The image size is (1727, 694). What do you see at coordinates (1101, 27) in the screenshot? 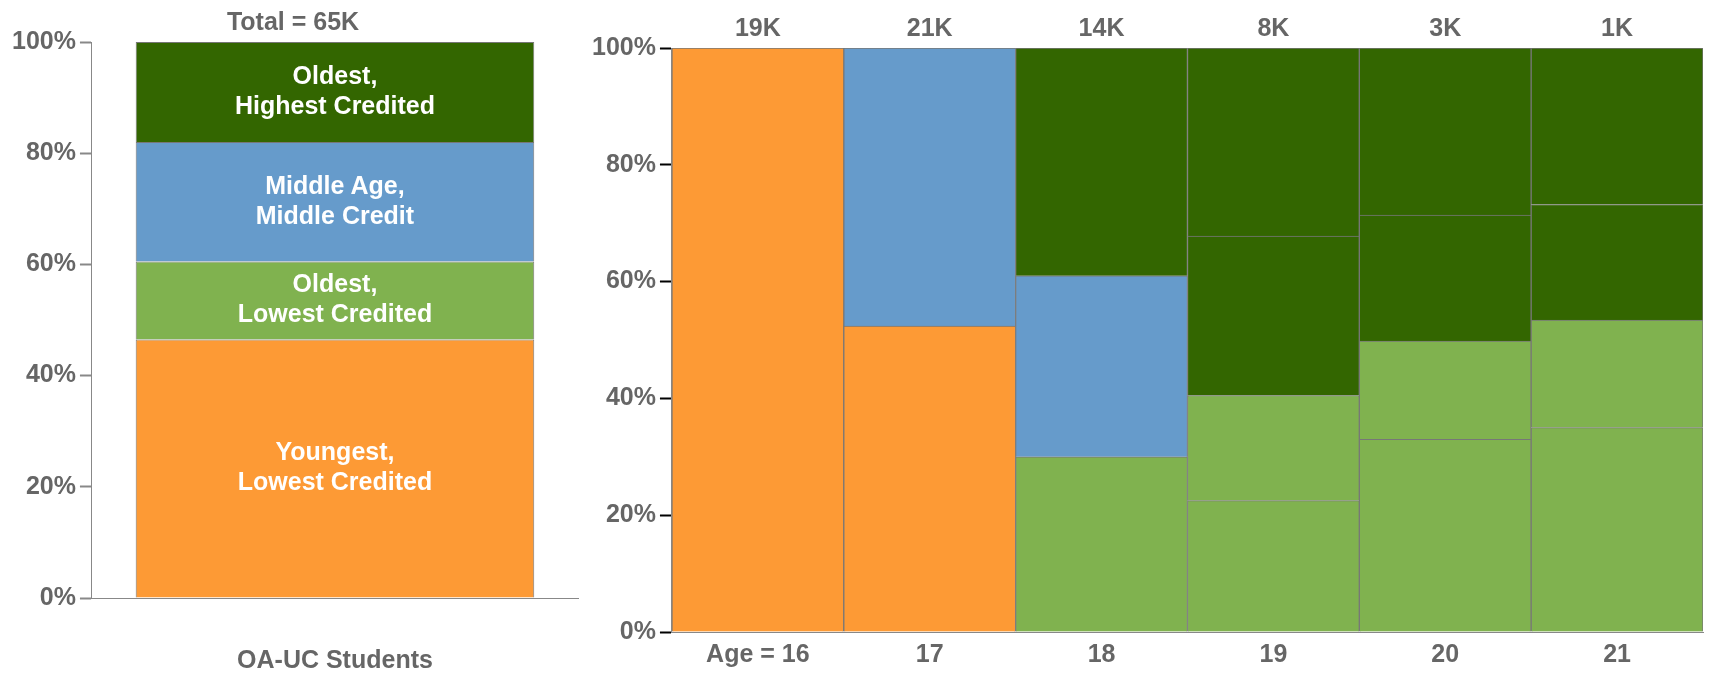
I see `annotation: 14K` at bounding box center [1101, 27].